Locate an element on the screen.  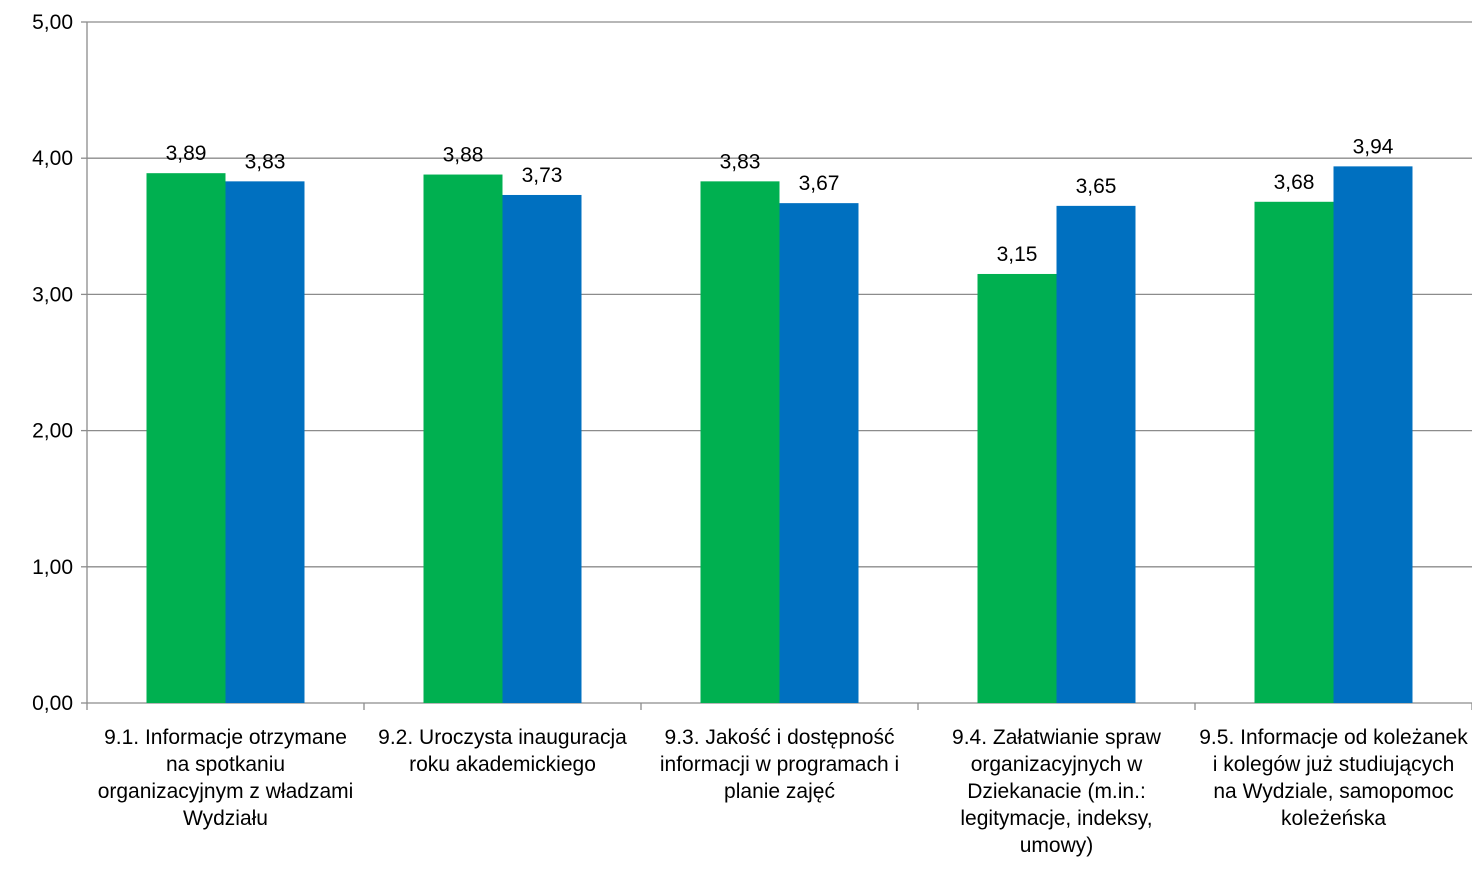
data-label: 3,67 is located at coordinates (819, 183).